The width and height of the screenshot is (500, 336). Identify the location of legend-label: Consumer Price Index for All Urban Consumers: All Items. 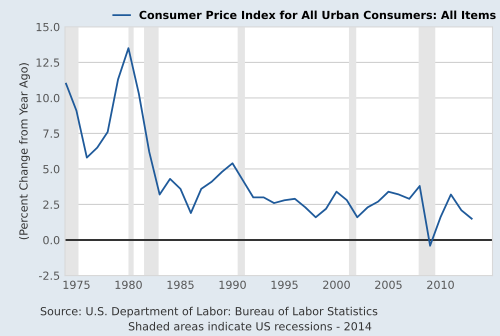
(317, 15).